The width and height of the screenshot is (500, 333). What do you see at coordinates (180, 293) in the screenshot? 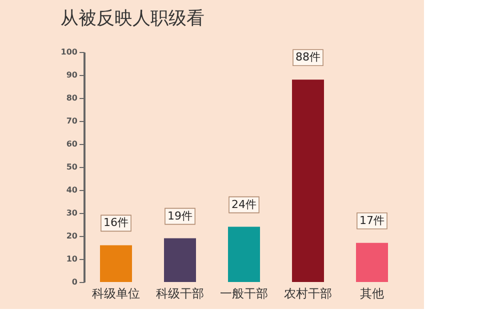
I see `x-tick-label: 科级干部` at bounding box center [180, 293].